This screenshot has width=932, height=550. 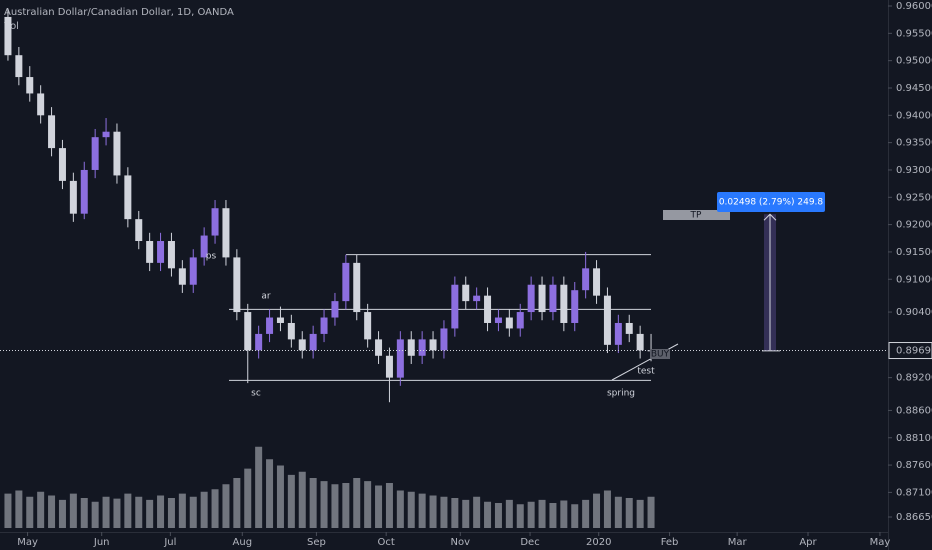 What do you see at coordinates (529, 542) in the screenshot?
I see `x-tick-label: Dec` at bounding box center [529, 542].